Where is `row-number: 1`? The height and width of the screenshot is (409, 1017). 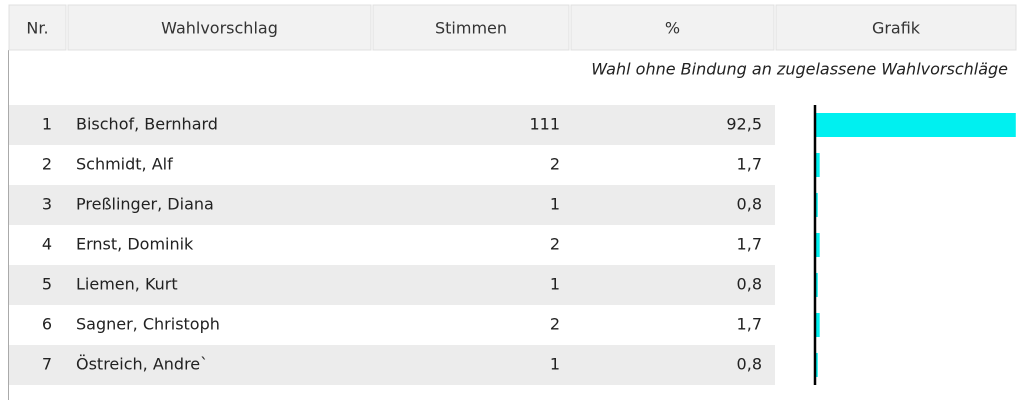
row-number: 1 is located at coordinates (47, 124).